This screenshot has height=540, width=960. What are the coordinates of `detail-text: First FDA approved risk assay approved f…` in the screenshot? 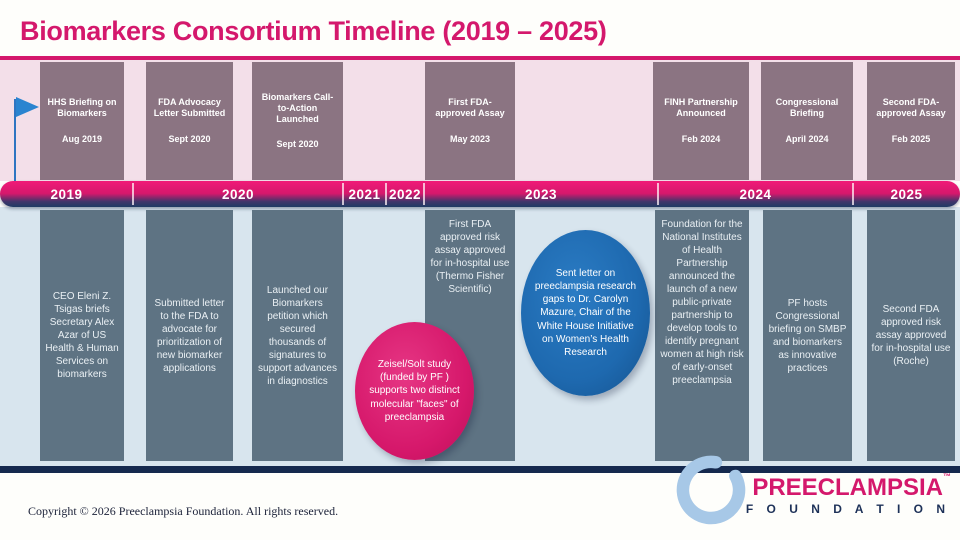 It's located at (470, 257).